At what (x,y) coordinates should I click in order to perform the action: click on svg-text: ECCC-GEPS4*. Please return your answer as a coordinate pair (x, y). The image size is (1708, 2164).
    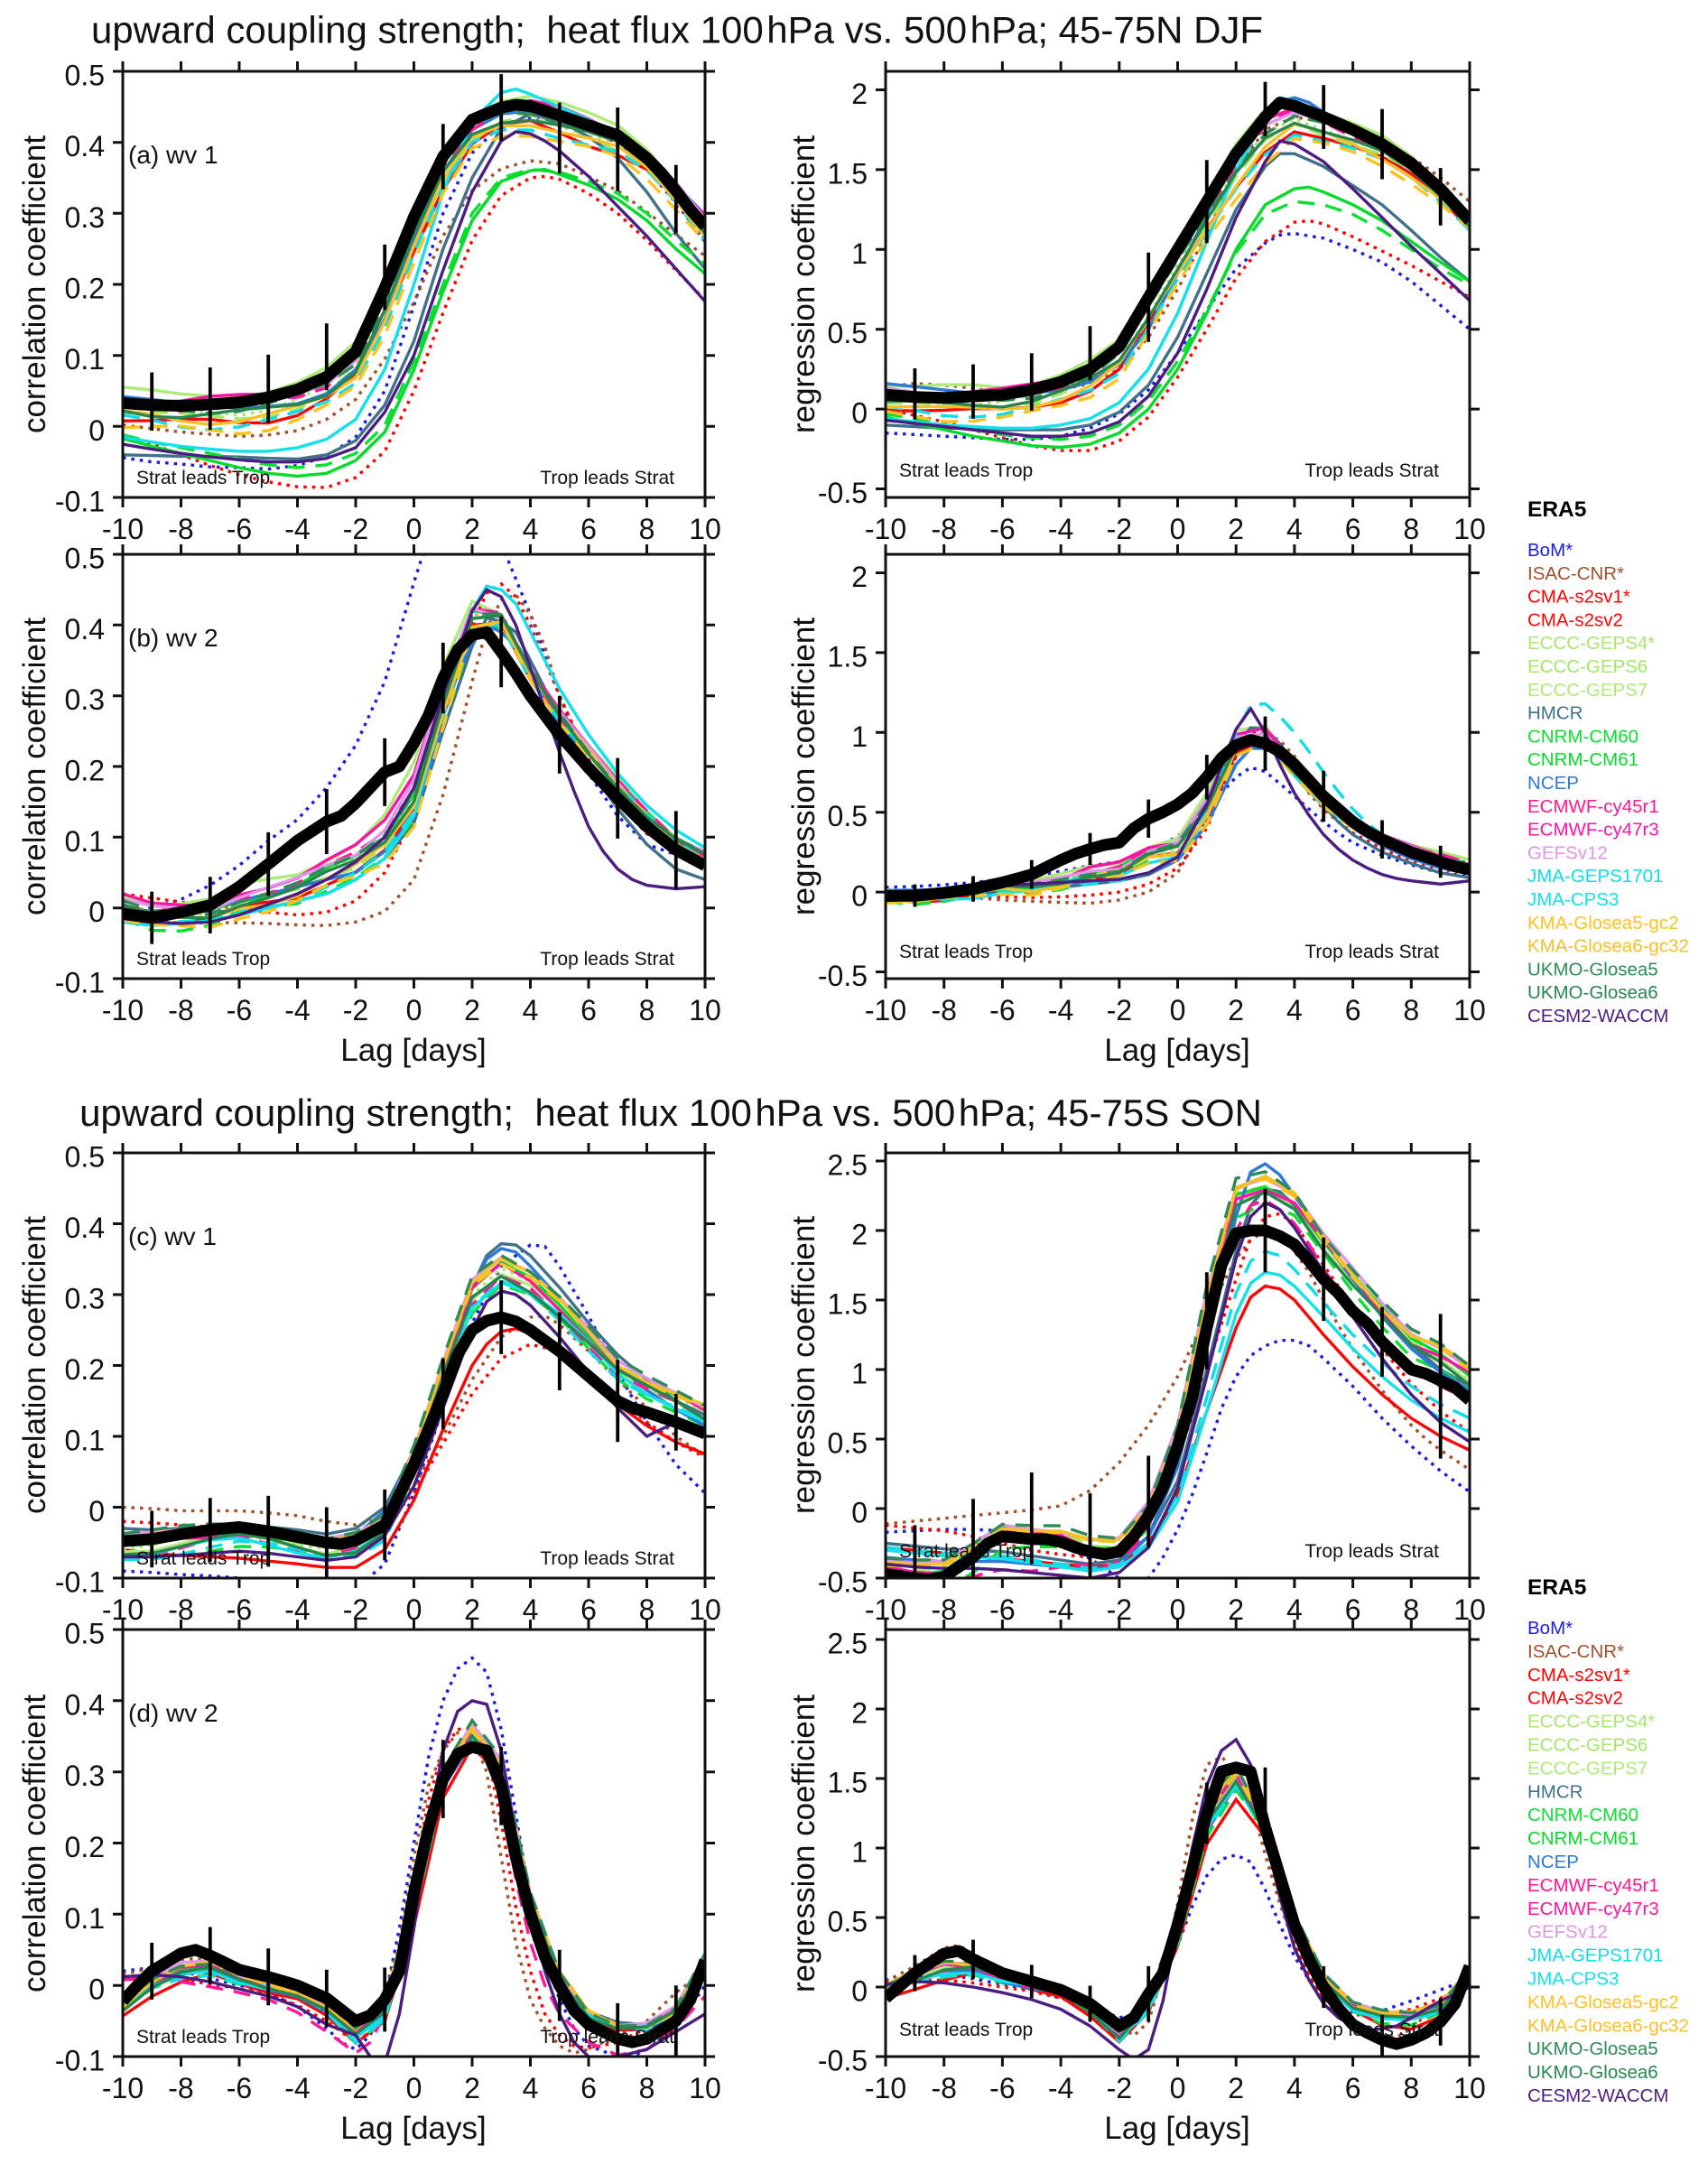
    Looking at the image, I should click on (1591, 643).